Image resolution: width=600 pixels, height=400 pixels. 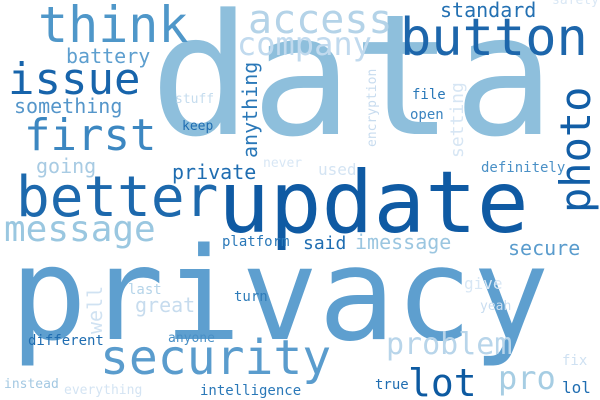 I want to click on word-better: better, so click(x=117, y=197).